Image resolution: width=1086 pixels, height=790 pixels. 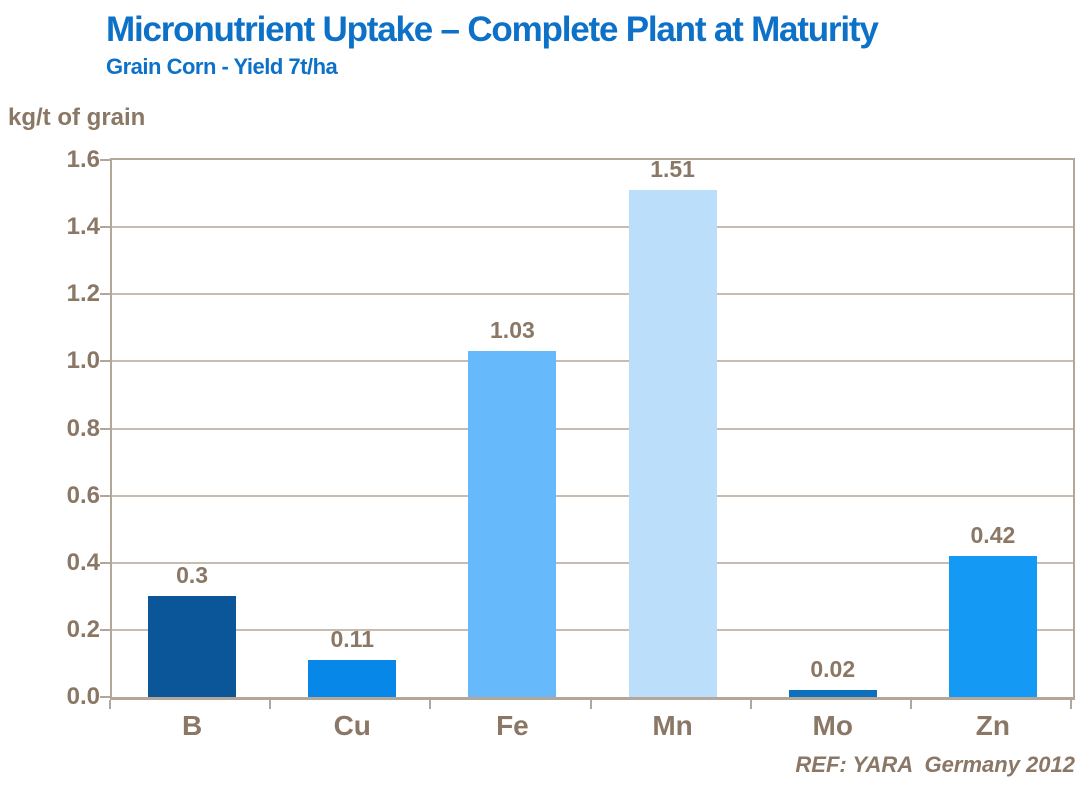 I want to click on bar-Mn, so click(x=672, y=443).